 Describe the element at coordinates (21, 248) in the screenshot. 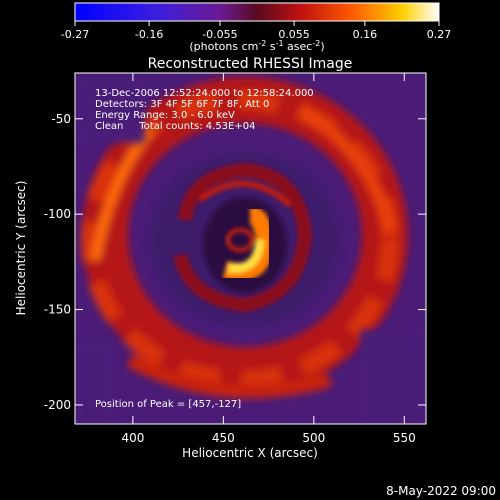

I see `y-axis-label: Heliocentric Y (arcsec)` at that location.